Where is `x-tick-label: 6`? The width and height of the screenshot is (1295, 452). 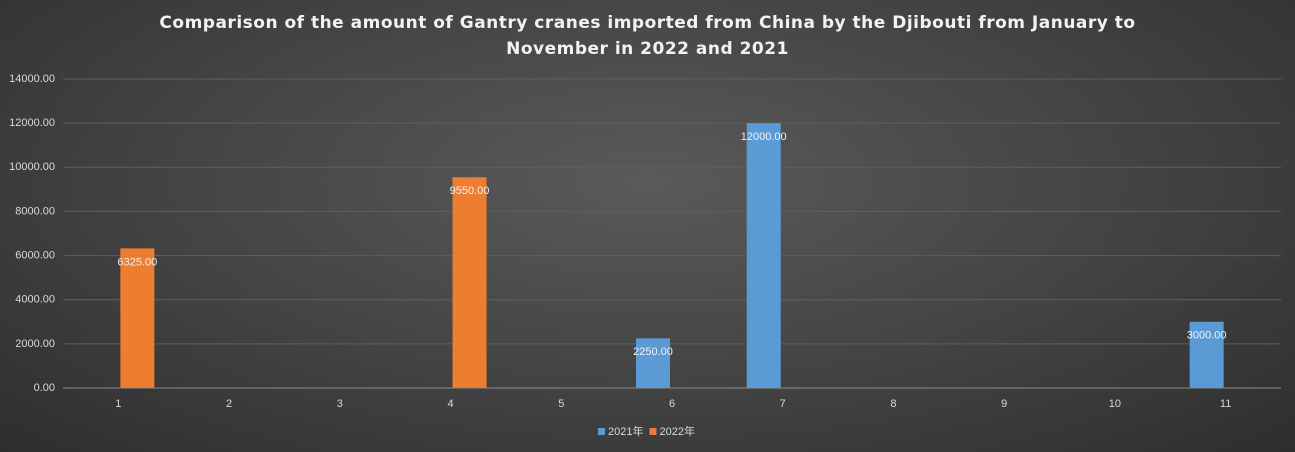 x-tick-label: 6 is located at coordinates (672, 404).